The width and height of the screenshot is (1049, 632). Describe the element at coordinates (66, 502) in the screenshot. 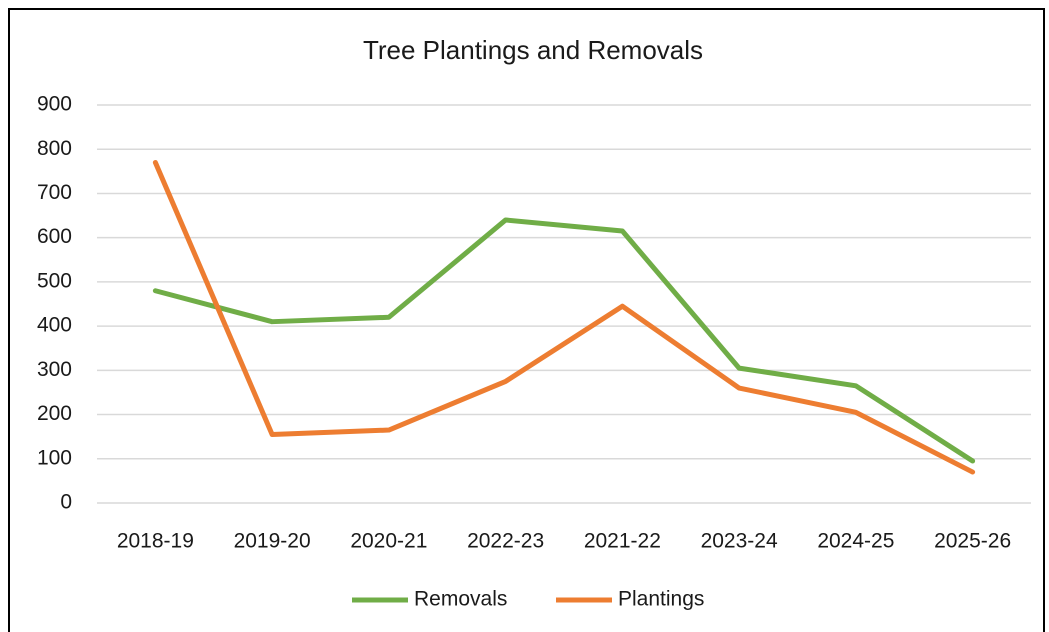

I see `y-tick-label: 0` at that location.